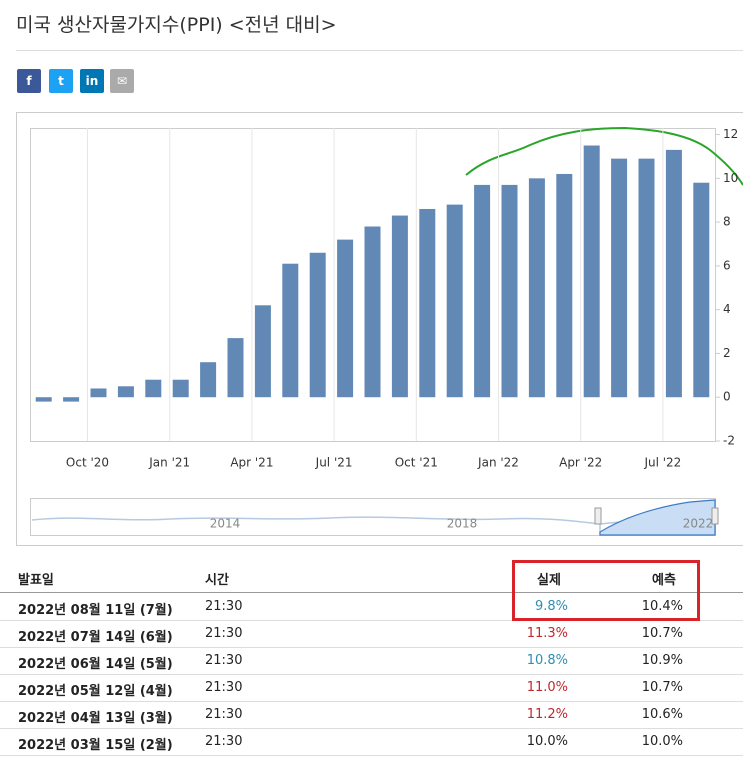 This screenshot has width=743, height=759. What do you see at coordinates (727, 265) in the screenshot?
I see `y-tick-label: 6` at bounding box center [727, 265].